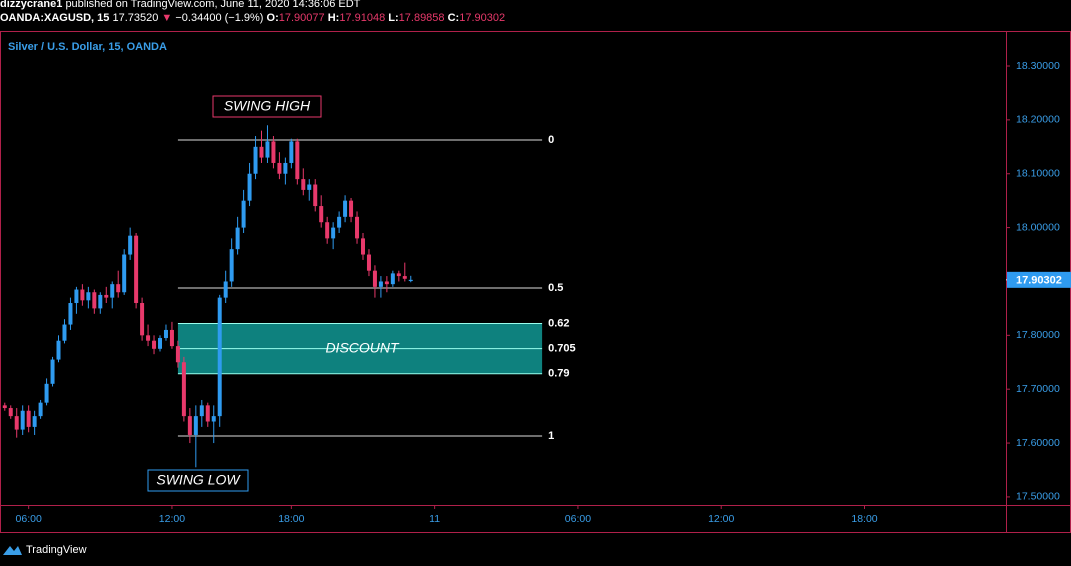 This screenshot has width=1071, height=566. What do you see at coordinates (12, 550) in the screenshot?
I see `logo` at bounding box center [12, 550].